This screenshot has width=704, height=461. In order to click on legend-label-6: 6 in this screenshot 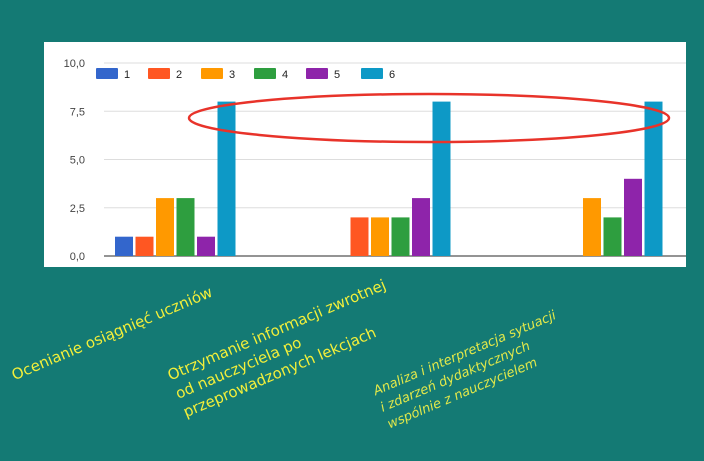, I will do `click(392, 75)`.